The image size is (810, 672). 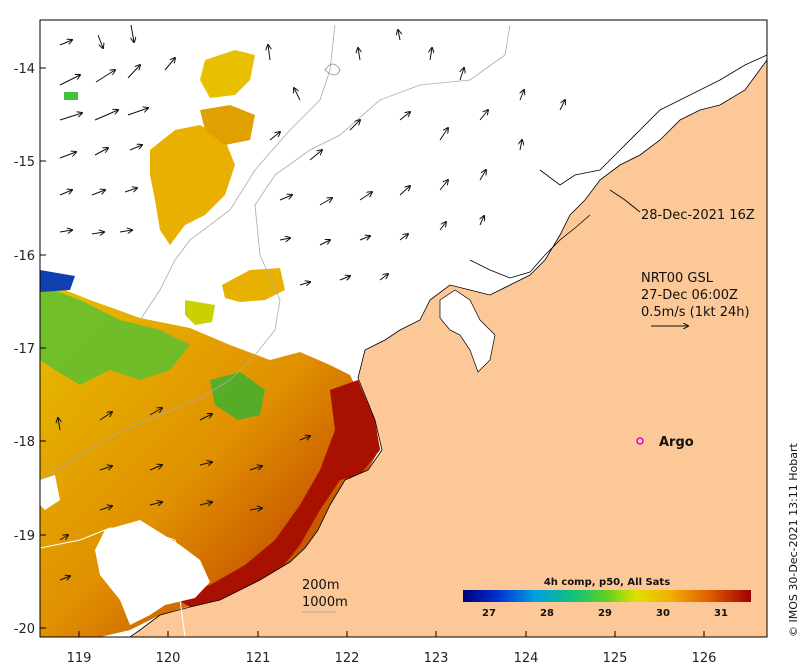 What do you see at coordinates (392, 648) in the screenshot?
I see `lon-axis: 119 120 121 122 123 124 125 126` at bounding box center [392, 648].